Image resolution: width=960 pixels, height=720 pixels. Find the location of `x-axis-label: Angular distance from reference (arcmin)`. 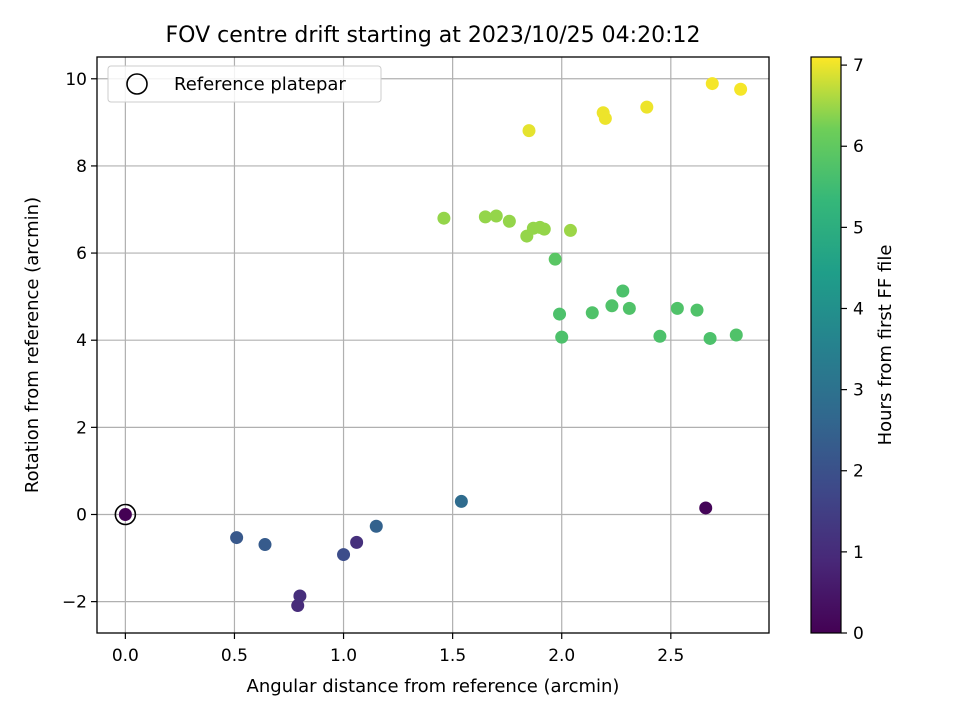

x-axis-label: Angular distance from reference (arcmin) is located at coordinates (433, 686).